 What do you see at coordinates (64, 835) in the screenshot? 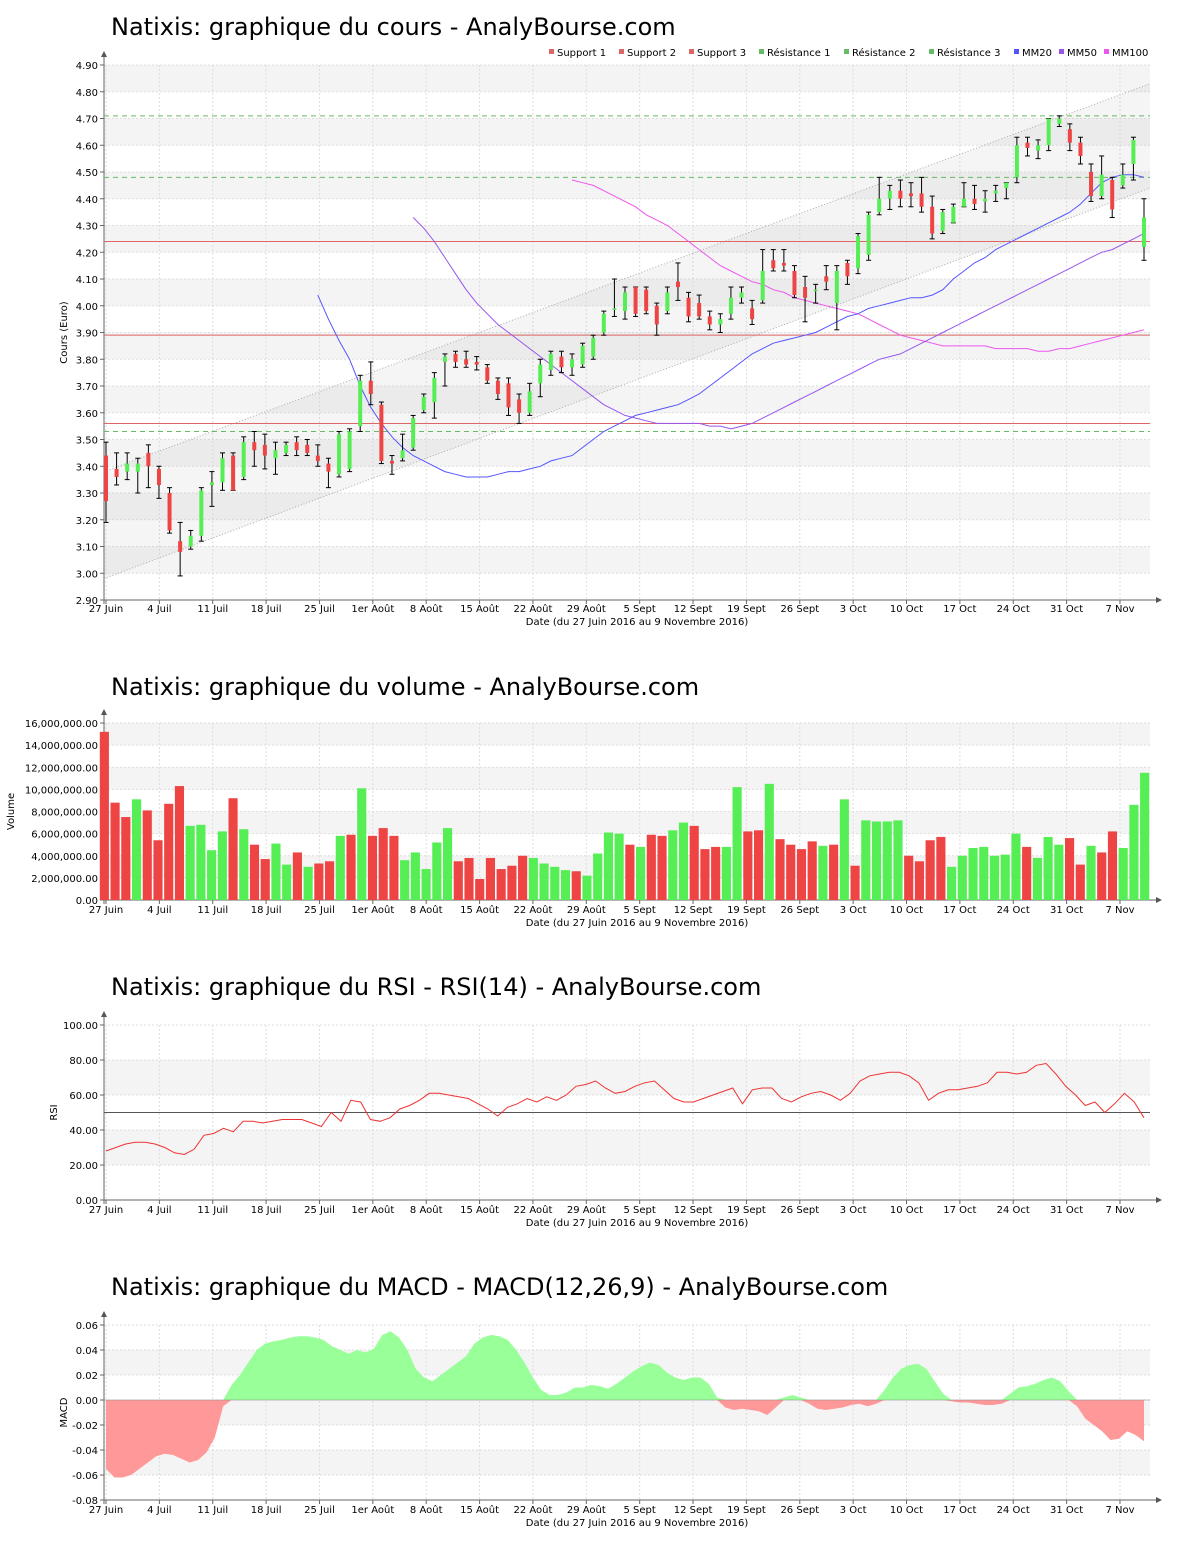
I see `y-tick-label: 6,000,000.00` at bounding box center [64, 835].